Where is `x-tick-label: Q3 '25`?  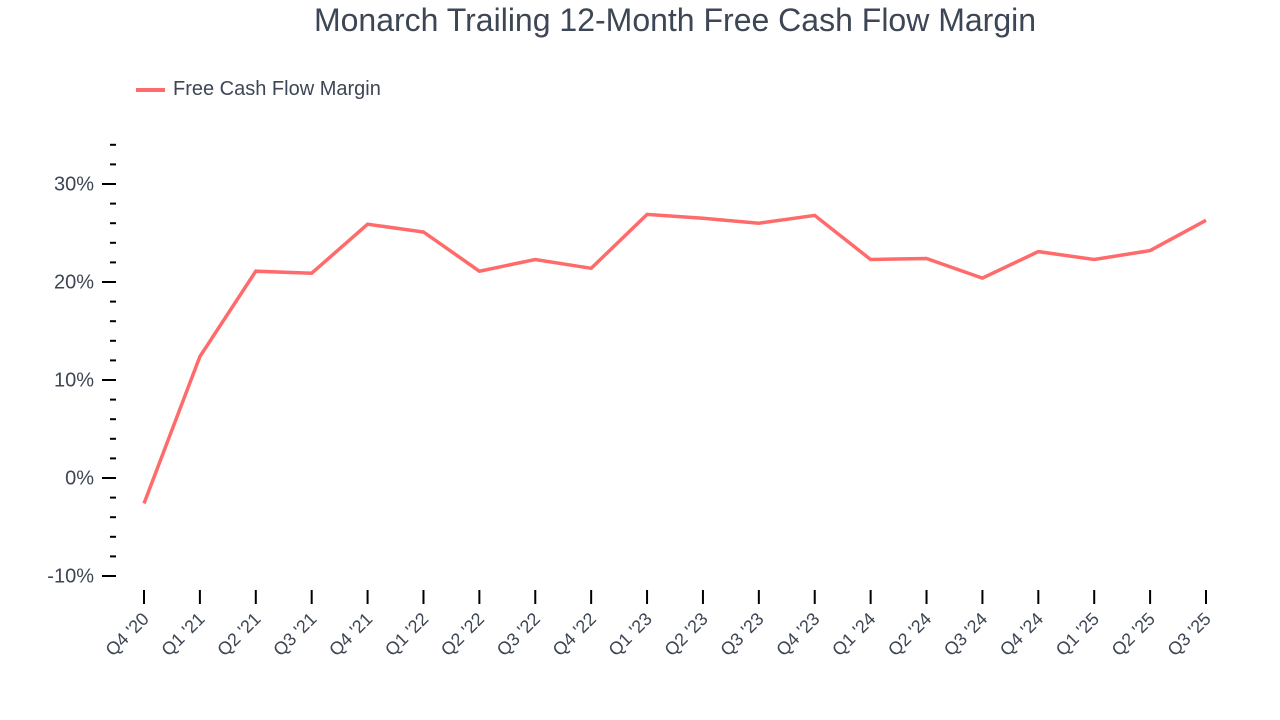 x-tick-label: Q3 '25 is located at coordinates (1189, 634).